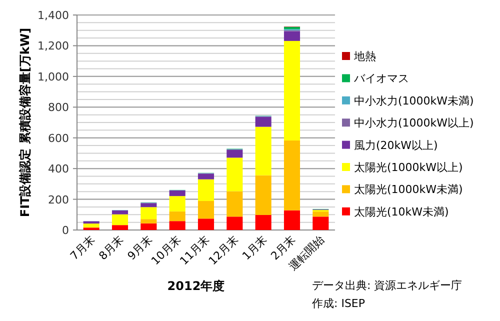  What do you see at coordinates (65, 230) in the screenshot?
I see `y-tick-label: 0` at bounding box center [65, 230].